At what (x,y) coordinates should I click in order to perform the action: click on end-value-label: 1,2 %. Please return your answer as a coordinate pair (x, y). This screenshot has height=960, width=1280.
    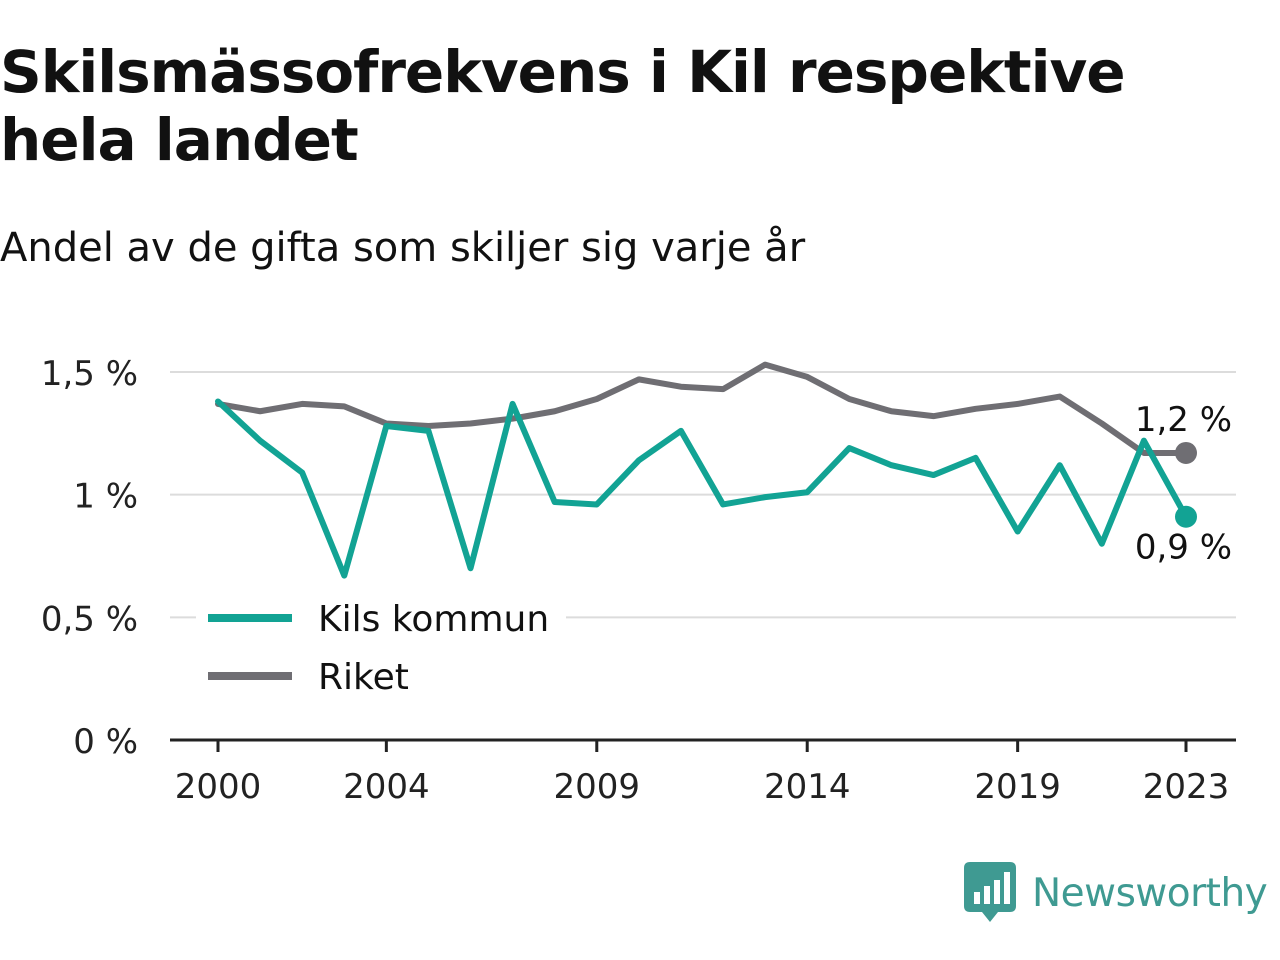
    Looking at the image, I should click on (1183, 420).